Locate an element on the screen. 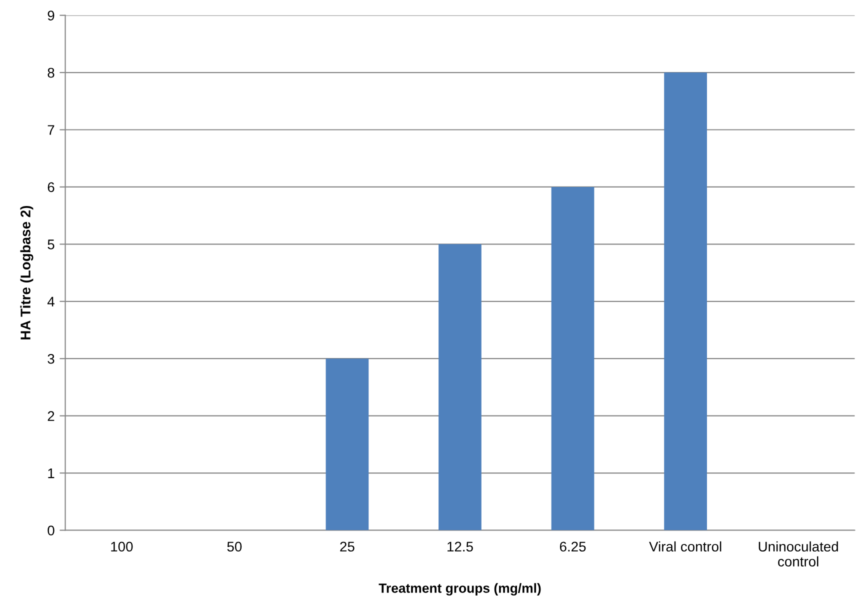 This screenshot has width=859, height=613. x-tick-label: Uninoculated control is located at coordinates (798, 554).